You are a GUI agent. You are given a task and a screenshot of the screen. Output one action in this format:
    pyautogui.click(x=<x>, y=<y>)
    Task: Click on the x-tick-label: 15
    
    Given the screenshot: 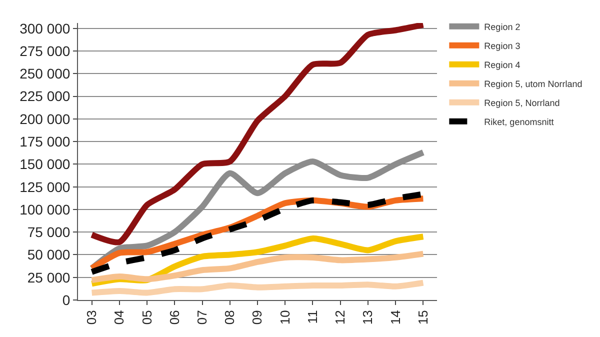 What is the action you would take?
    pyautogui.click(x=422, y=317)
    